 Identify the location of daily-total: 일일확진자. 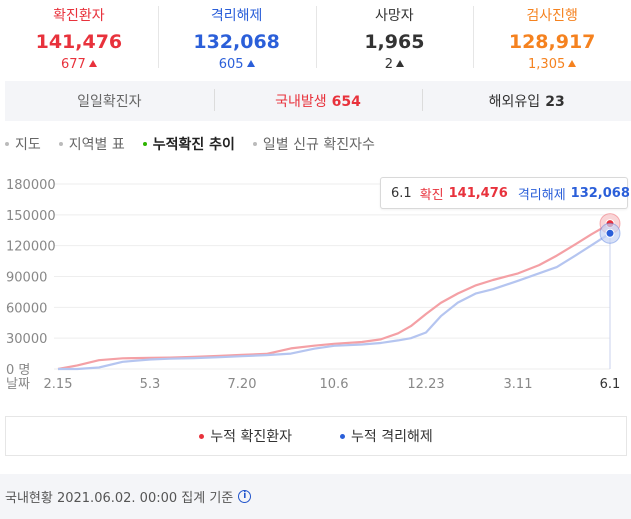
(109, 101).